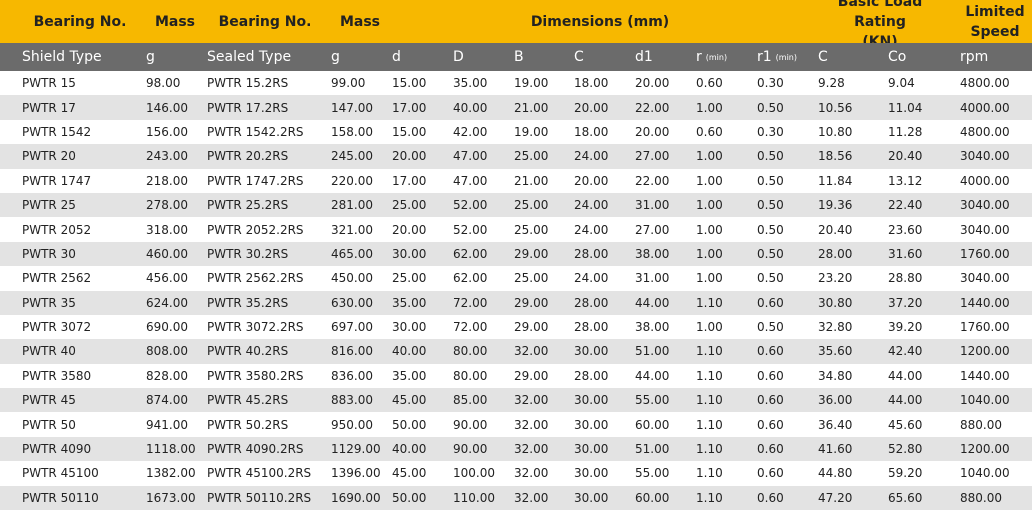 The image size is (1032, 510). What do you see at coordinates (470, 180) in the screenshot?
I see `cell-D: 47.00` at bounding box center [470, 180].